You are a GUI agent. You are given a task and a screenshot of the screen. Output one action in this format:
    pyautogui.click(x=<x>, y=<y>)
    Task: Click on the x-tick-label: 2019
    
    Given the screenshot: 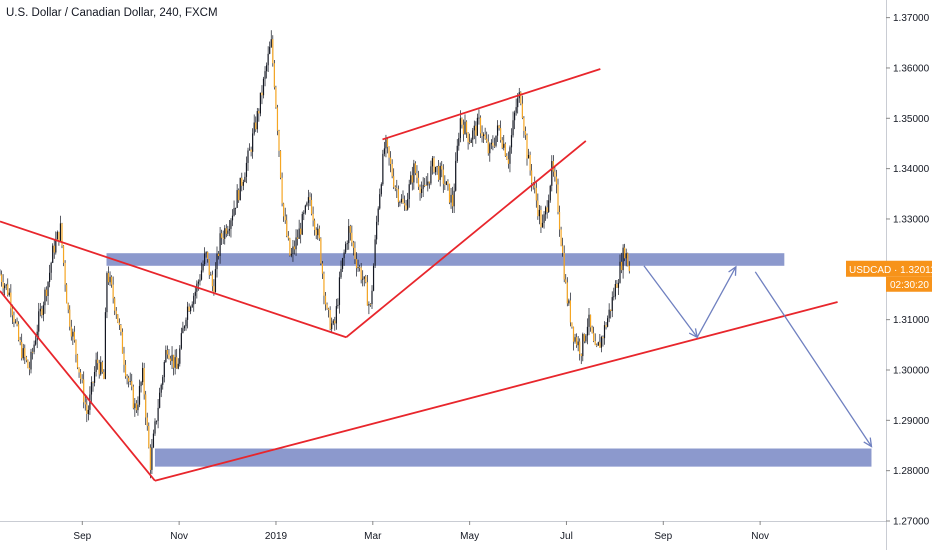 What is the action you would take?
    pyautogui.click(x=276, y=536)
    